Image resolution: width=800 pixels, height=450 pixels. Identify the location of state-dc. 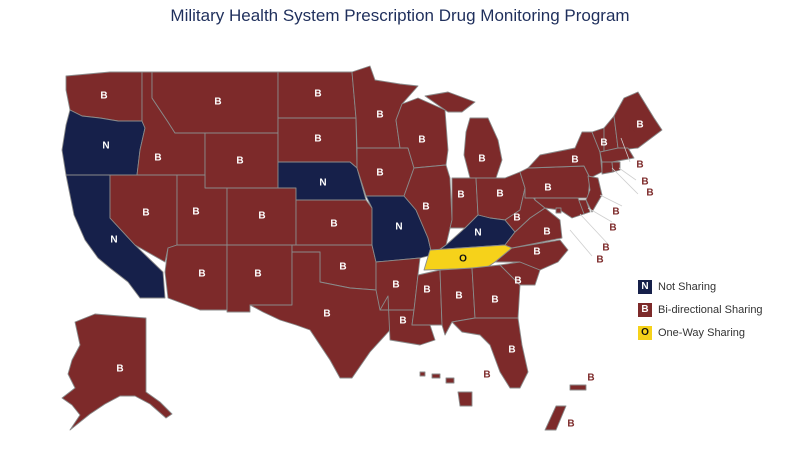
(558, 210).